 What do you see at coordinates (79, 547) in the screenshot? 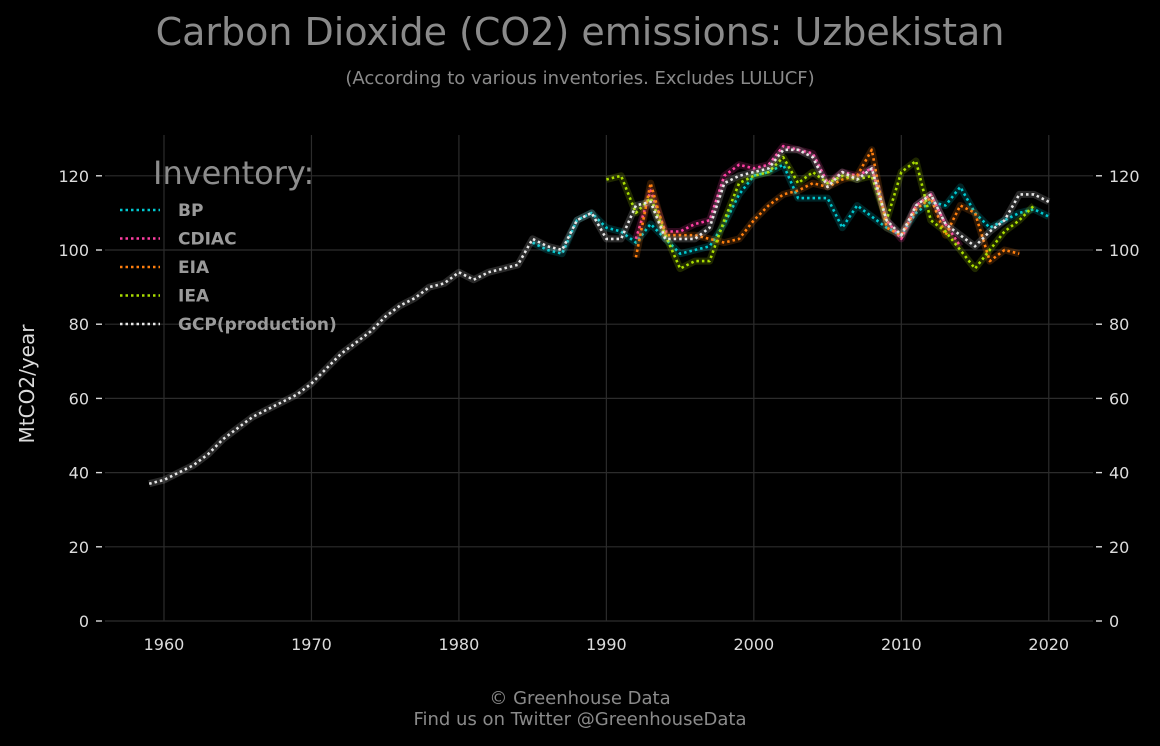
I see `y-tick-label-left: 20` at bounding box center [79, 547].